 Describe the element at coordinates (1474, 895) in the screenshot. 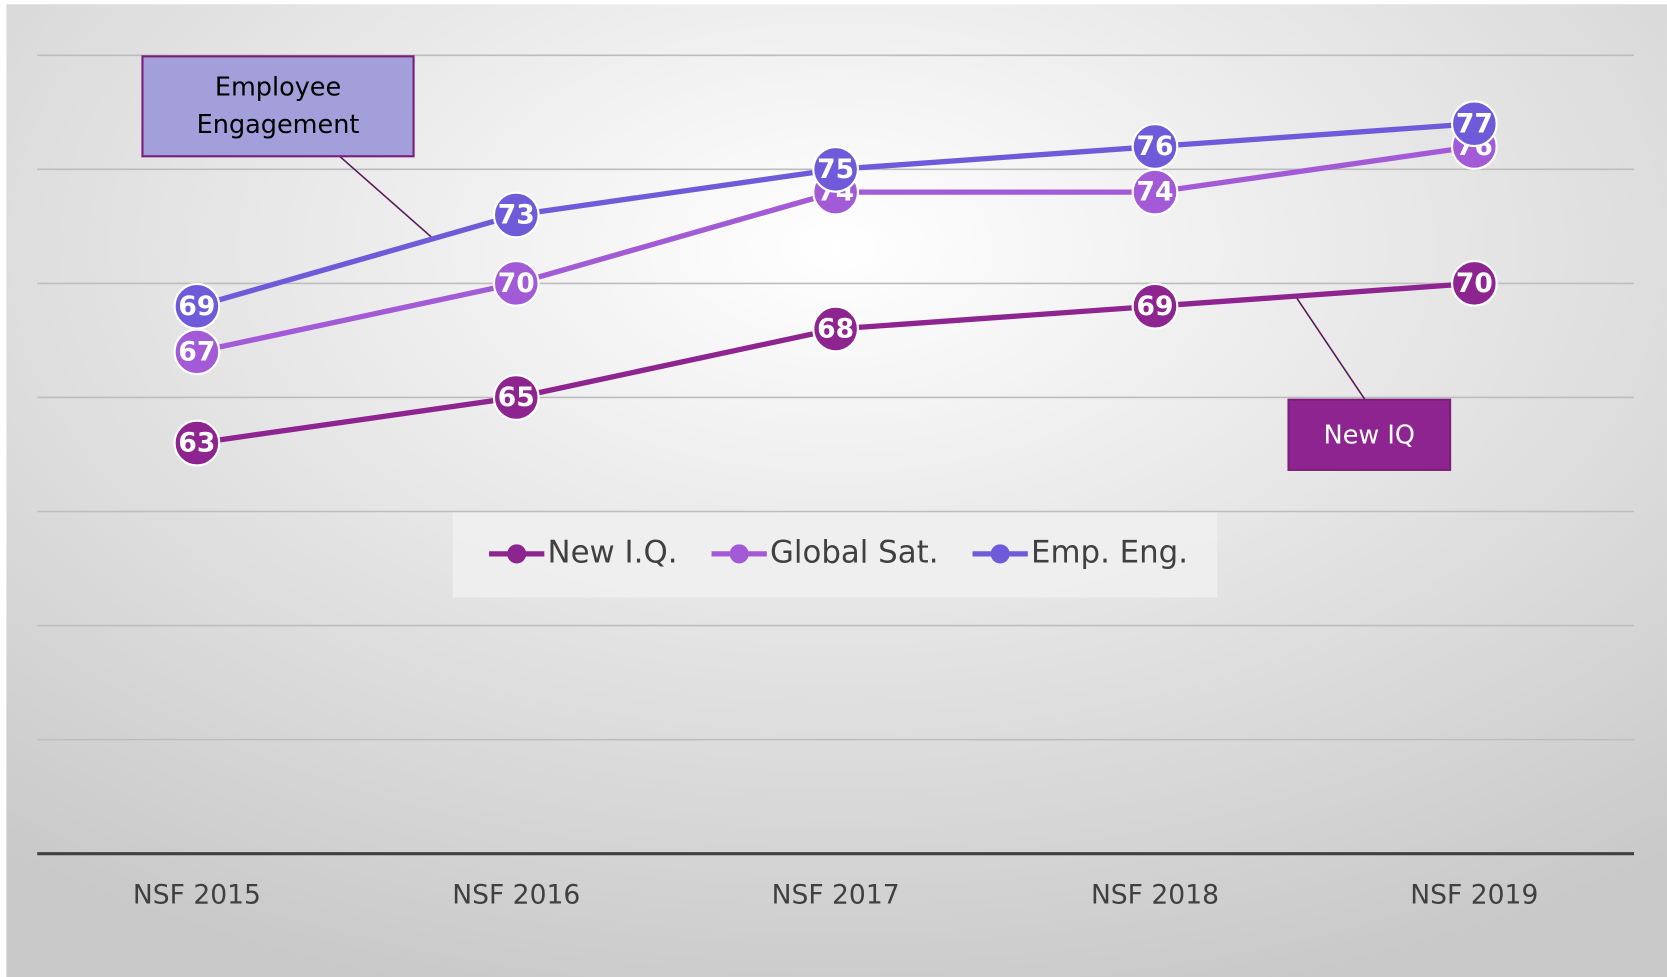

I see `x-tick-label: NSF 2019` at that location.